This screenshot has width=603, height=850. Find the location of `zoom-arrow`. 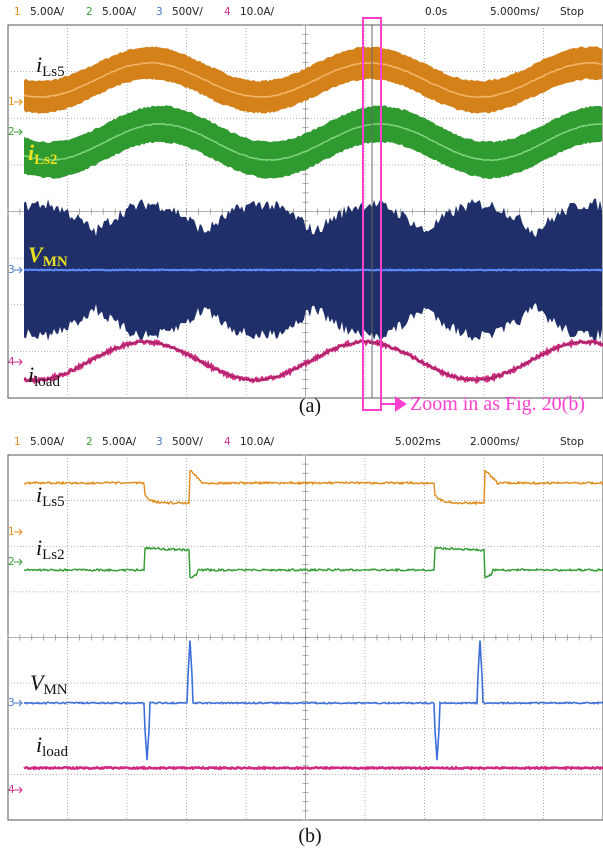

zoom-arrow is located at coordinates (394, 404).